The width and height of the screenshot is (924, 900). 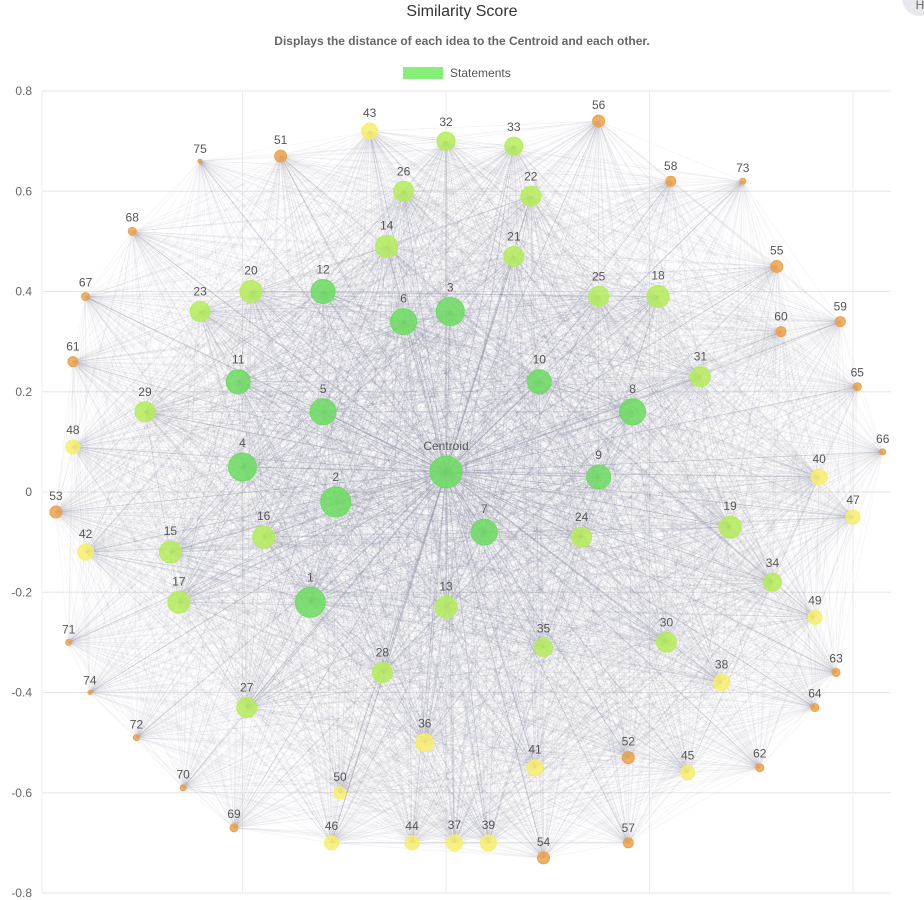 I want to click on centroid-point, so click(x=446, y=472).